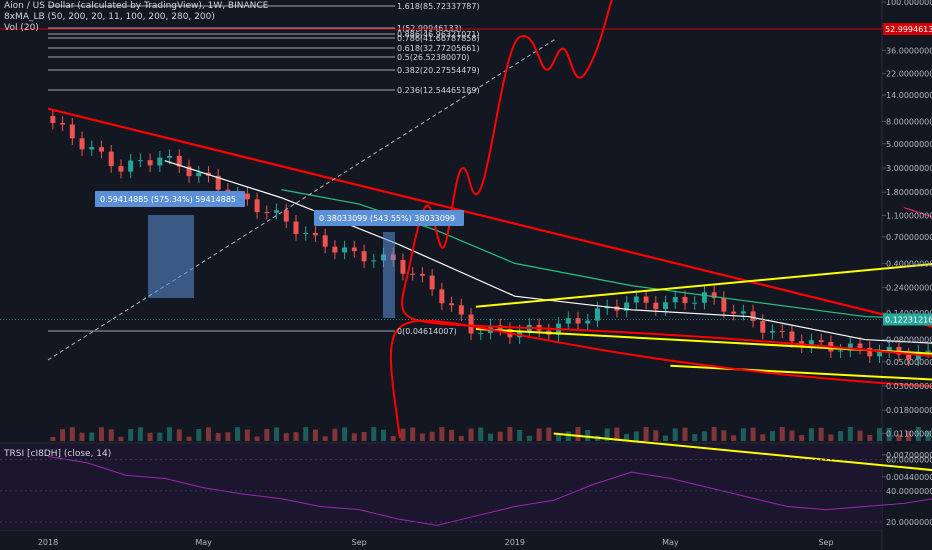  I want to click on y-tick-label: 14.00000000, so click(909, 95).